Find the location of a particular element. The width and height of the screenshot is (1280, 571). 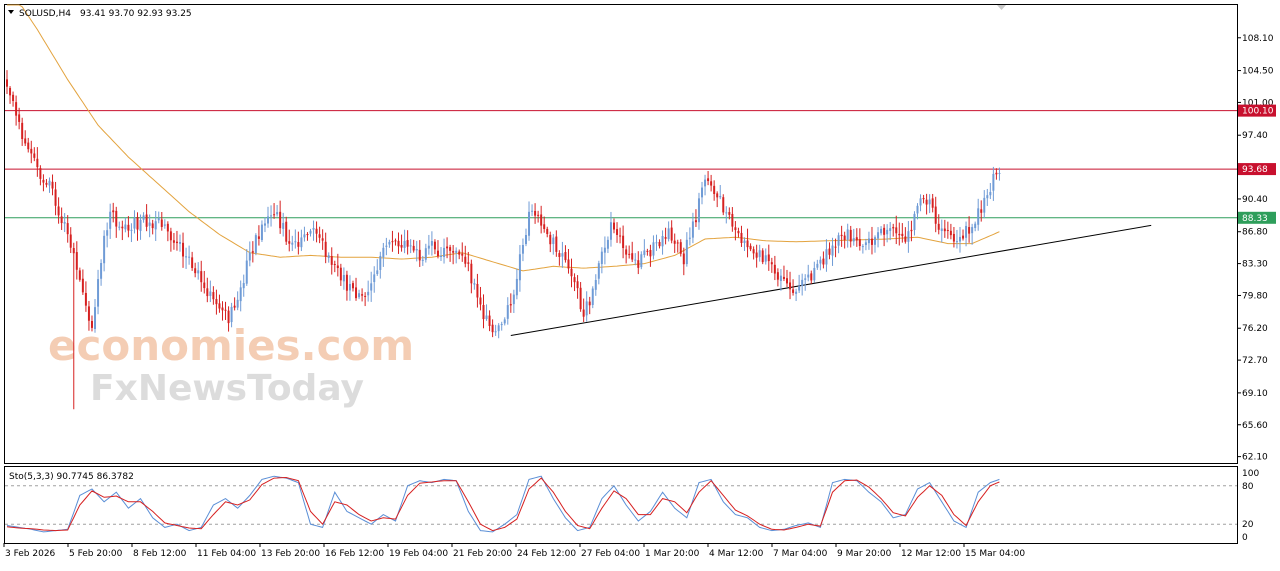

level-price-tag-label: 93.68 is located at coordinates (1255, 170).